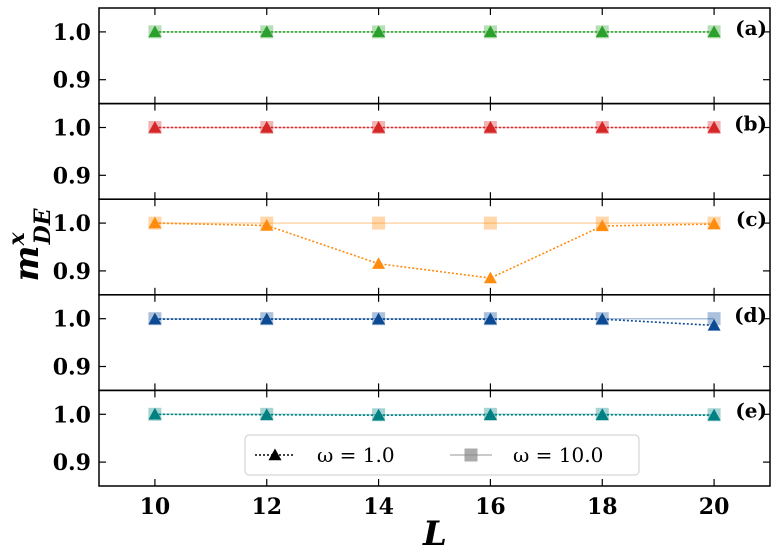 Image resolution: width=781 pixels, height=558 pixels. Describe the element at coordinates (751, 28) in the screenshot. I see `panel-label: (a)` at that location.